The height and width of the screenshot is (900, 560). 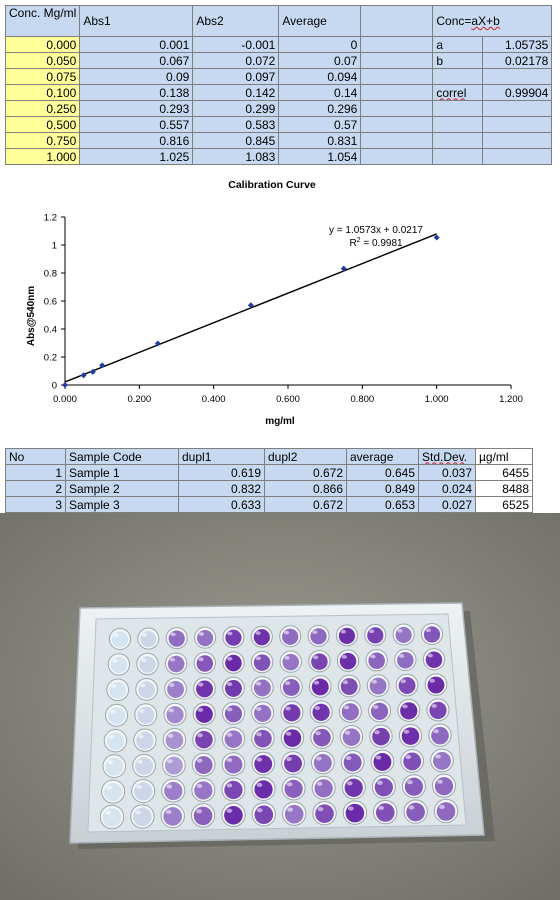 I want to click on std-dev-cell: 0.027, so click(x=447, y=504).